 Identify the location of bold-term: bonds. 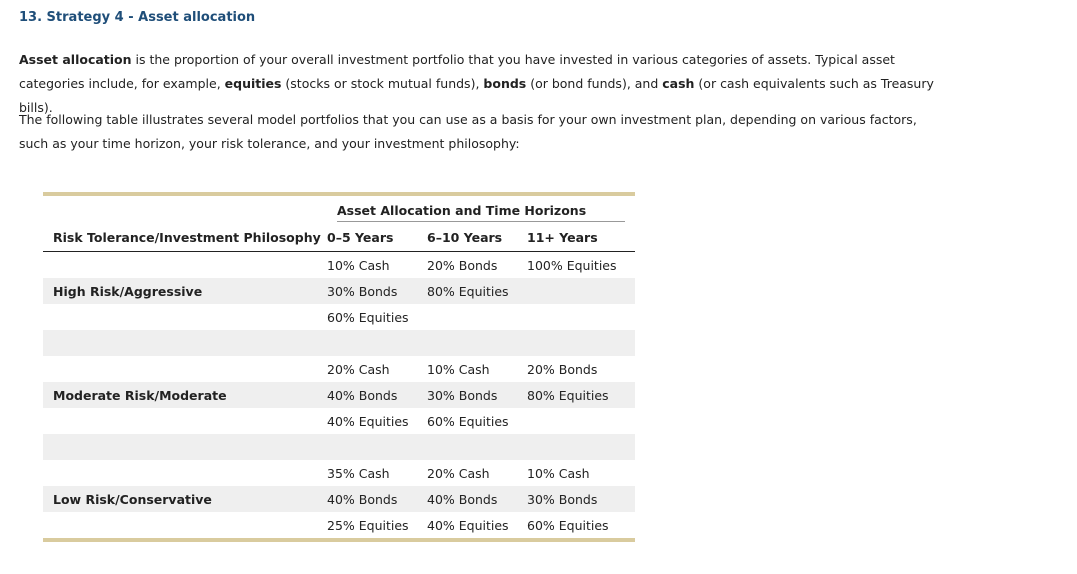
(505, 83).